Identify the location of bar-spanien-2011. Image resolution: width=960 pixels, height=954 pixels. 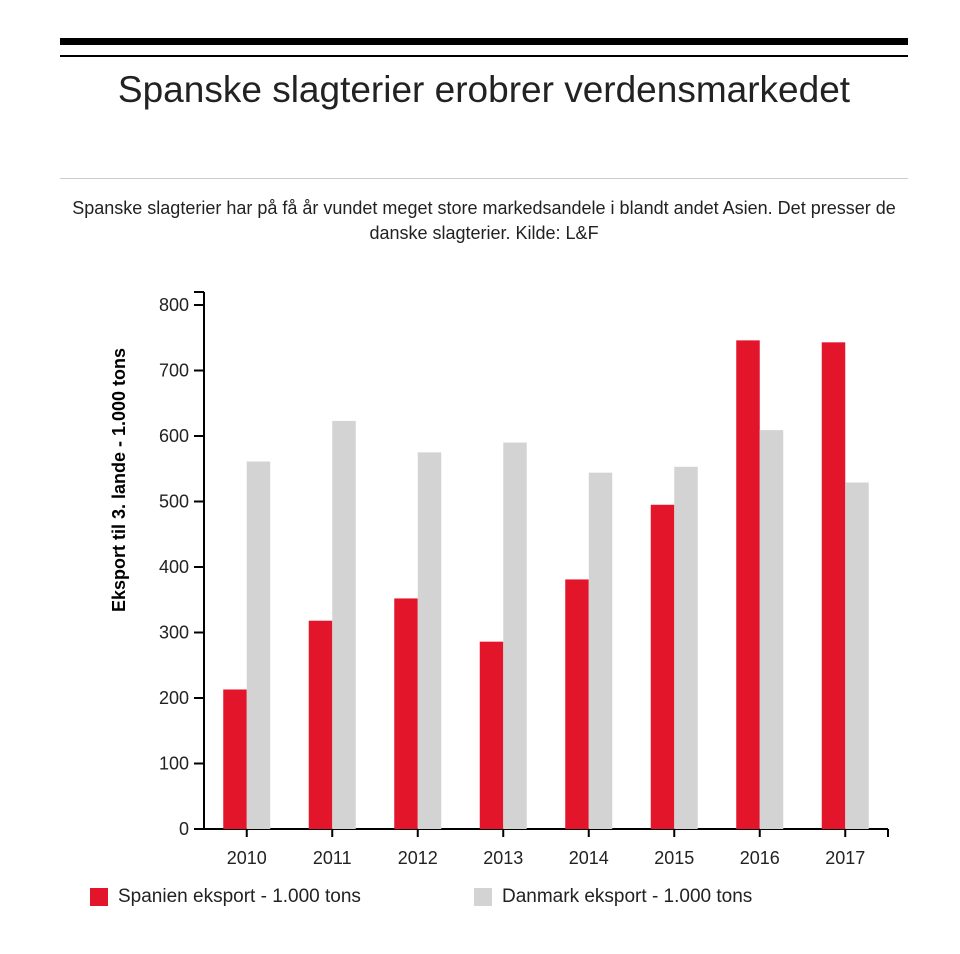
(320, 724).